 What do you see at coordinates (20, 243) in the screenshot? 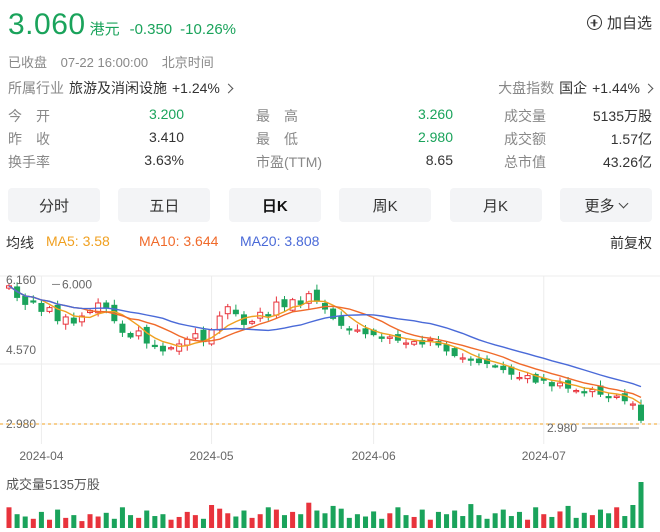
I see `ma-title: 均线` at bounding box center [20, 243].